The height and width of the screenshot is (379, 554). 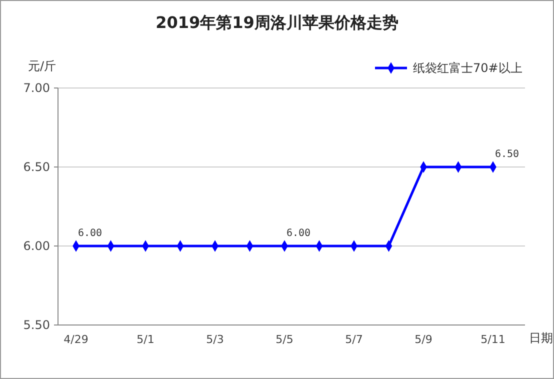 What do you see at coordinates (76, 339) in the screenshot?
I see `x-tick-label: 4/29` at bounding box center [76, 339].